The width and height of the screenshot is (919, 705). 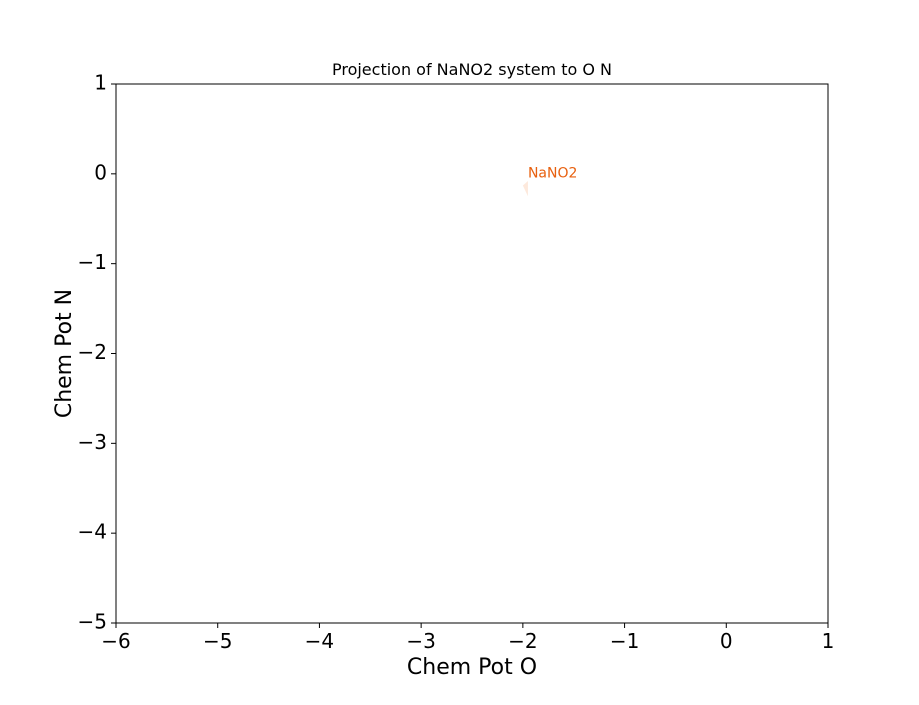 I want to click on y-axis: −5 −4 −3 −2 −1 0 1, so click(x=97, y=352).